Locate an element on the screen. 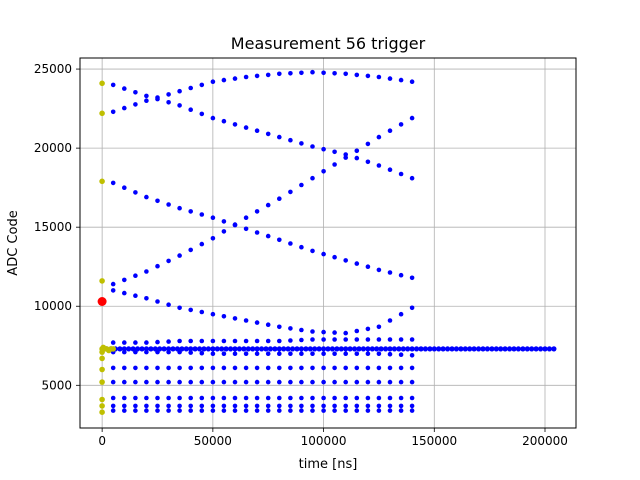 The image size is (640, 480). x-tick-label: 200000 is located at coordinates (545, 441).